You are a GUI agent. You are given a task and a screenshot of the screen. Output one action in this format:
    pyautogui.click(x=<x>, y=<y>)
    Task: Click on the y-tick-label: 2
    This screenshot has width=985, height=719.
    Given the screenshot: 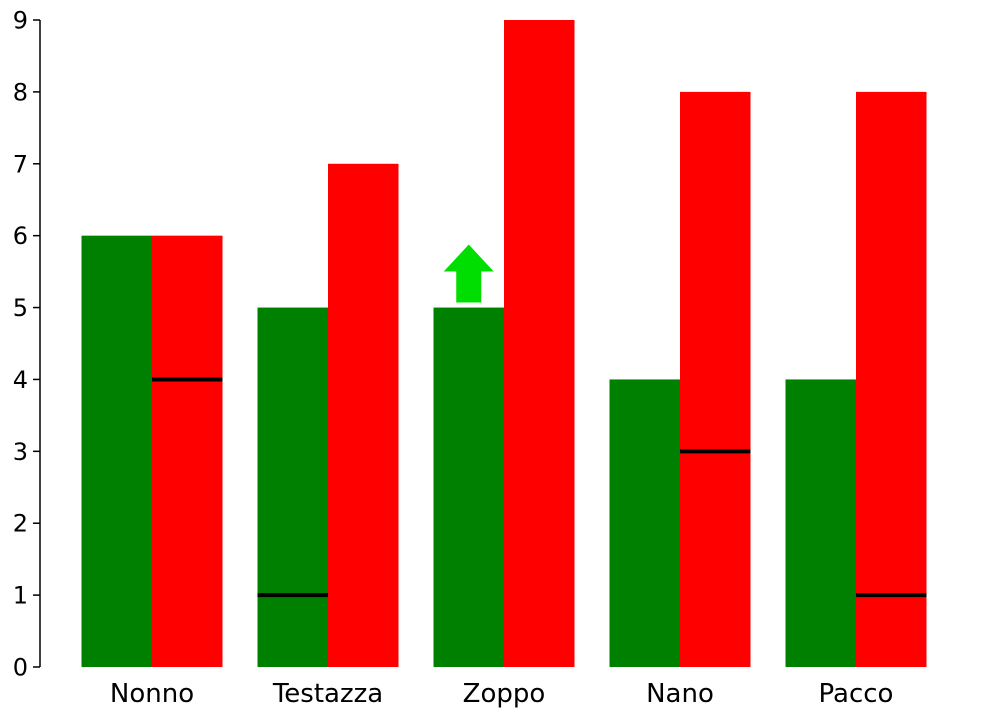 What is the action you would take?
    pyautogui.click(x=20, y=524)
    